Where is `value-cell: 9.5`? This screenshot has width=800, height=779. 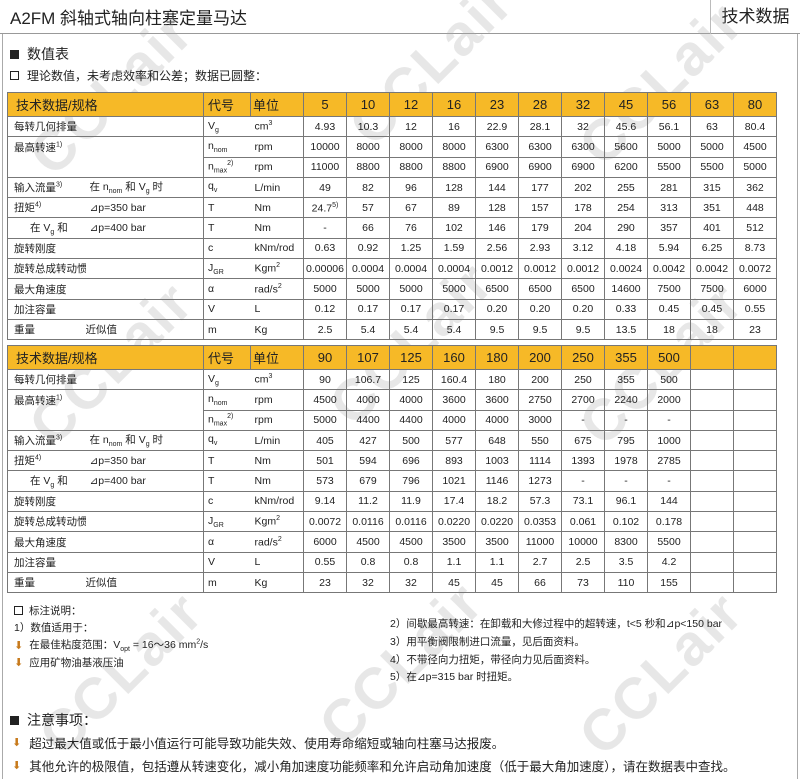
value-cell: 9.5 is located at coordinates (540, 329).